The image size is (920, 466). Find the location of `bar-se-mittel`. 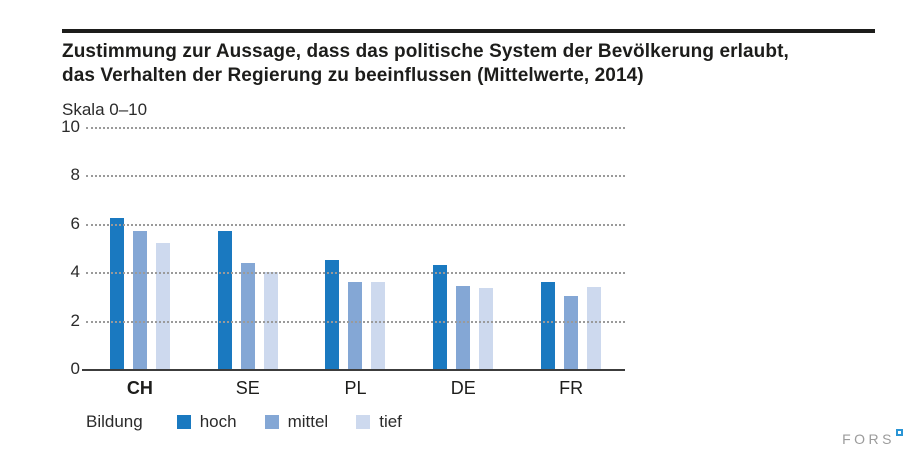

bar-se-mittel is located at coordinates (247, 315).